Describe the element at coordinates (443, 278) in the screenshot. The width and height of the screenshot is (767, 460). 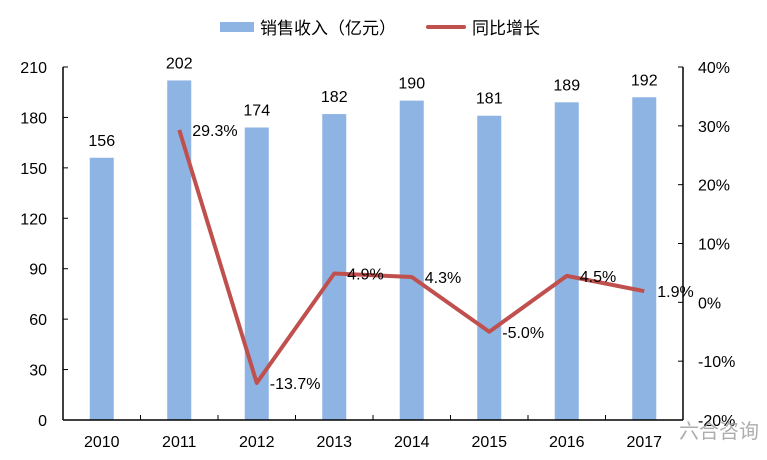
I see `growth-value-label: 4.3%` at that location.